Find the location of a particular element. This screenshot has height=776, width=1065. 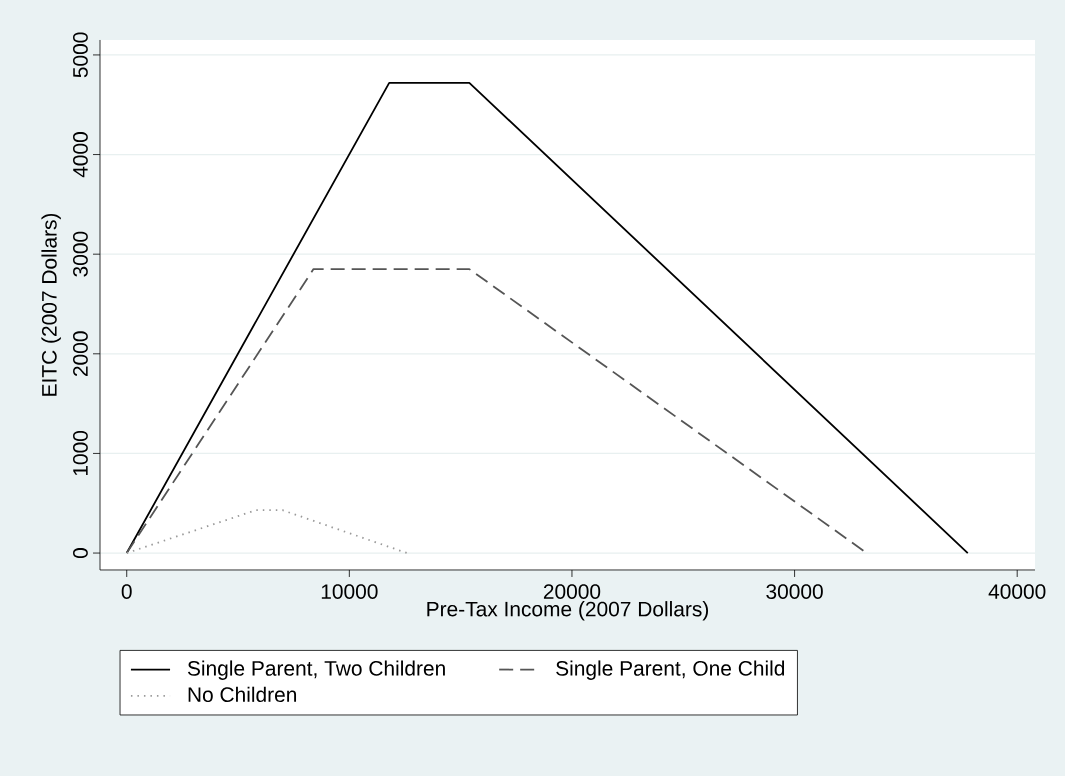

legend-label: Single Parent, One Child is located at coordinates (670, 670).